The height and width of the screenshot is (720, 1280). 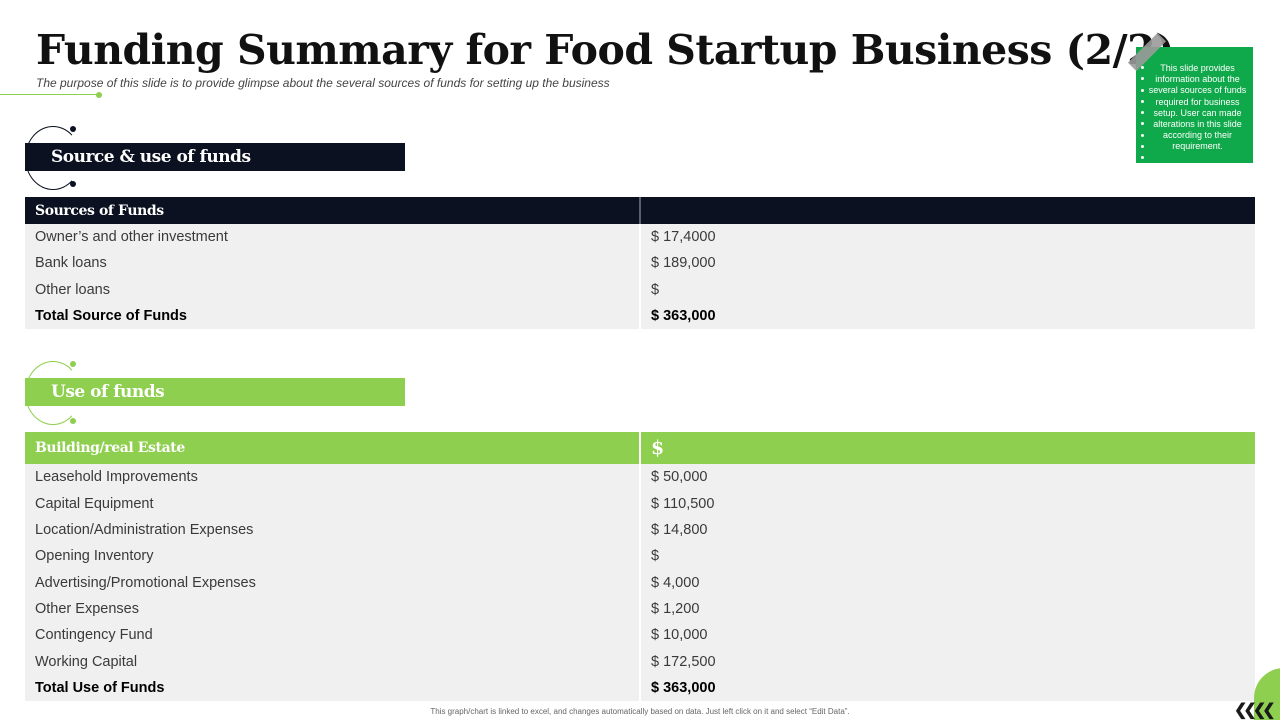 I want to click on row-label: Opening Inventory, so click(x=94, y=556).